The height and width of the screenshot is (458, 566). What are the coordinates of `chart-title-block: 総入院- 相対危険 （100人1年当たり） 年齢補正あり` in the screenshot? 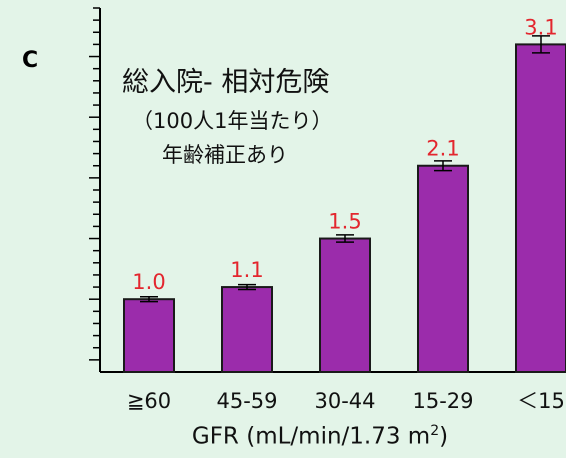 It's located at (243, 114).